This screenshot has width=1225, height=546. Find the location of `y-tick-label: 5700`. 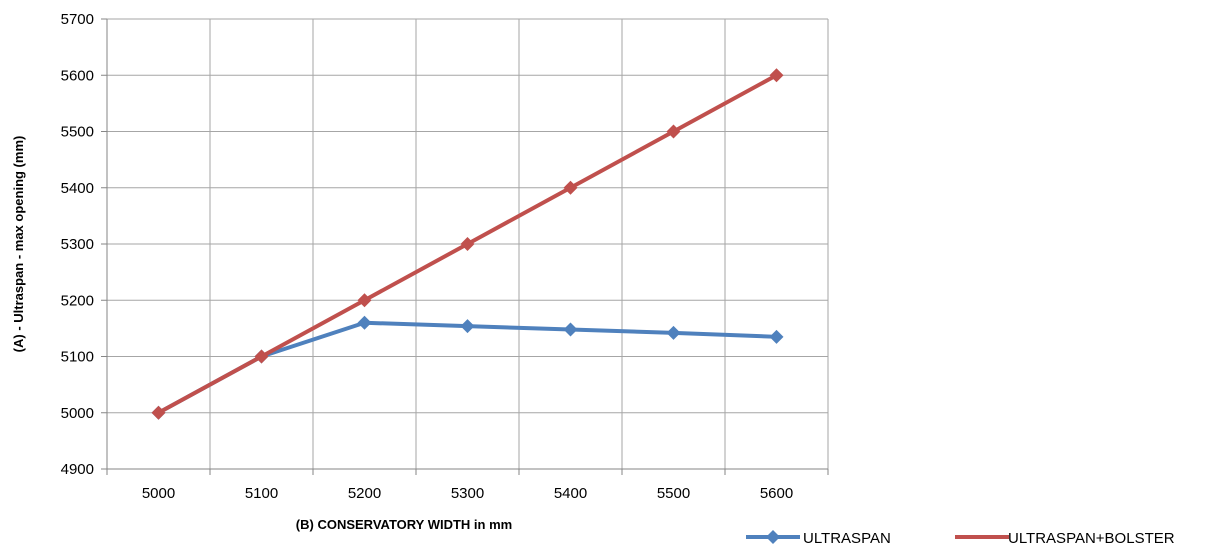

y-tick-label: 5700 is located at coordinates (77, 19).